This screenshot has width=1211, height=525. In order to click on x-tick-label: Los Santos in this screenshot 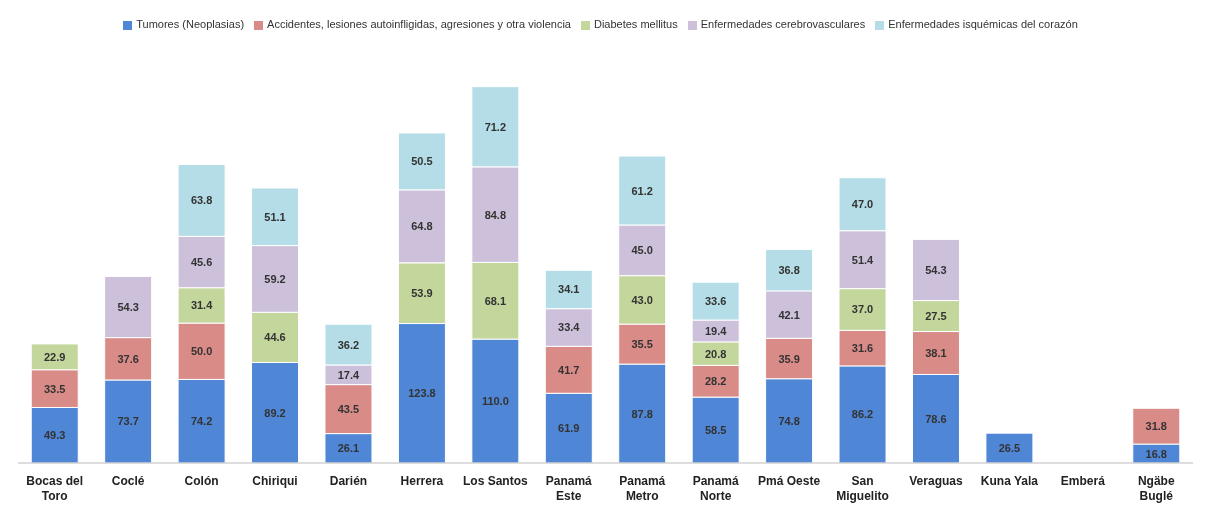, I will do `click(495, 481)`.